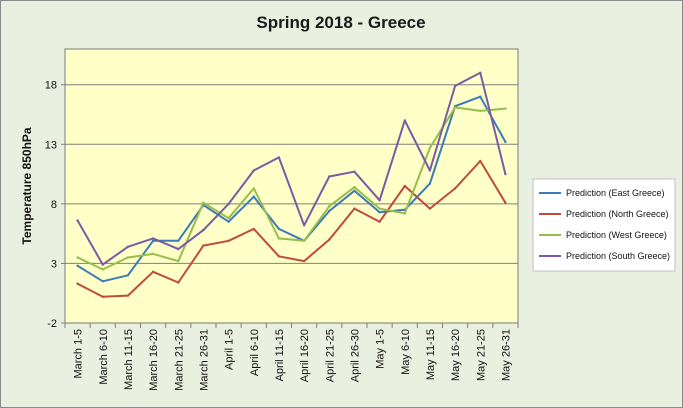 Image resolution: width=683 pixels, height=408 pixels. What do you see at coordinates (52, 324) in the screenshot?
I see `y-tick-label: -2` at bounding box center [52, 324].